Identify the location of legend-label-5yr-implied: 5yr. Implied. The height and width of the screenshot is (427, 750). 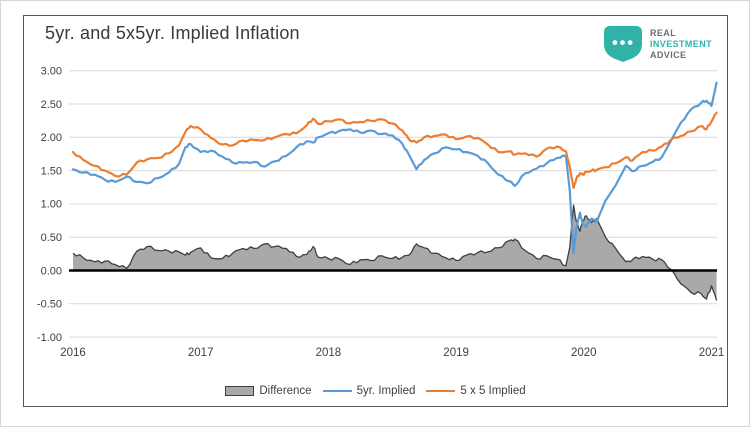
(386, 391).